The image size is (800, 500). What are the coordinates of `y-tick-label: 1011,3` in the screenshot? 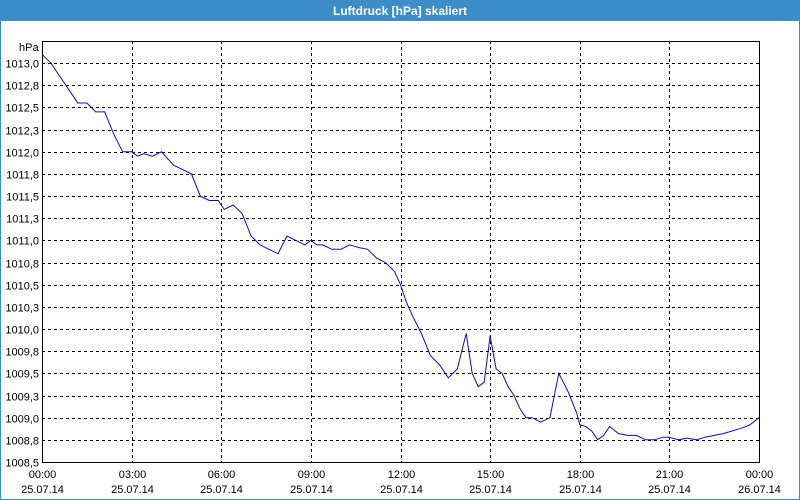 It's located at (22, 220).